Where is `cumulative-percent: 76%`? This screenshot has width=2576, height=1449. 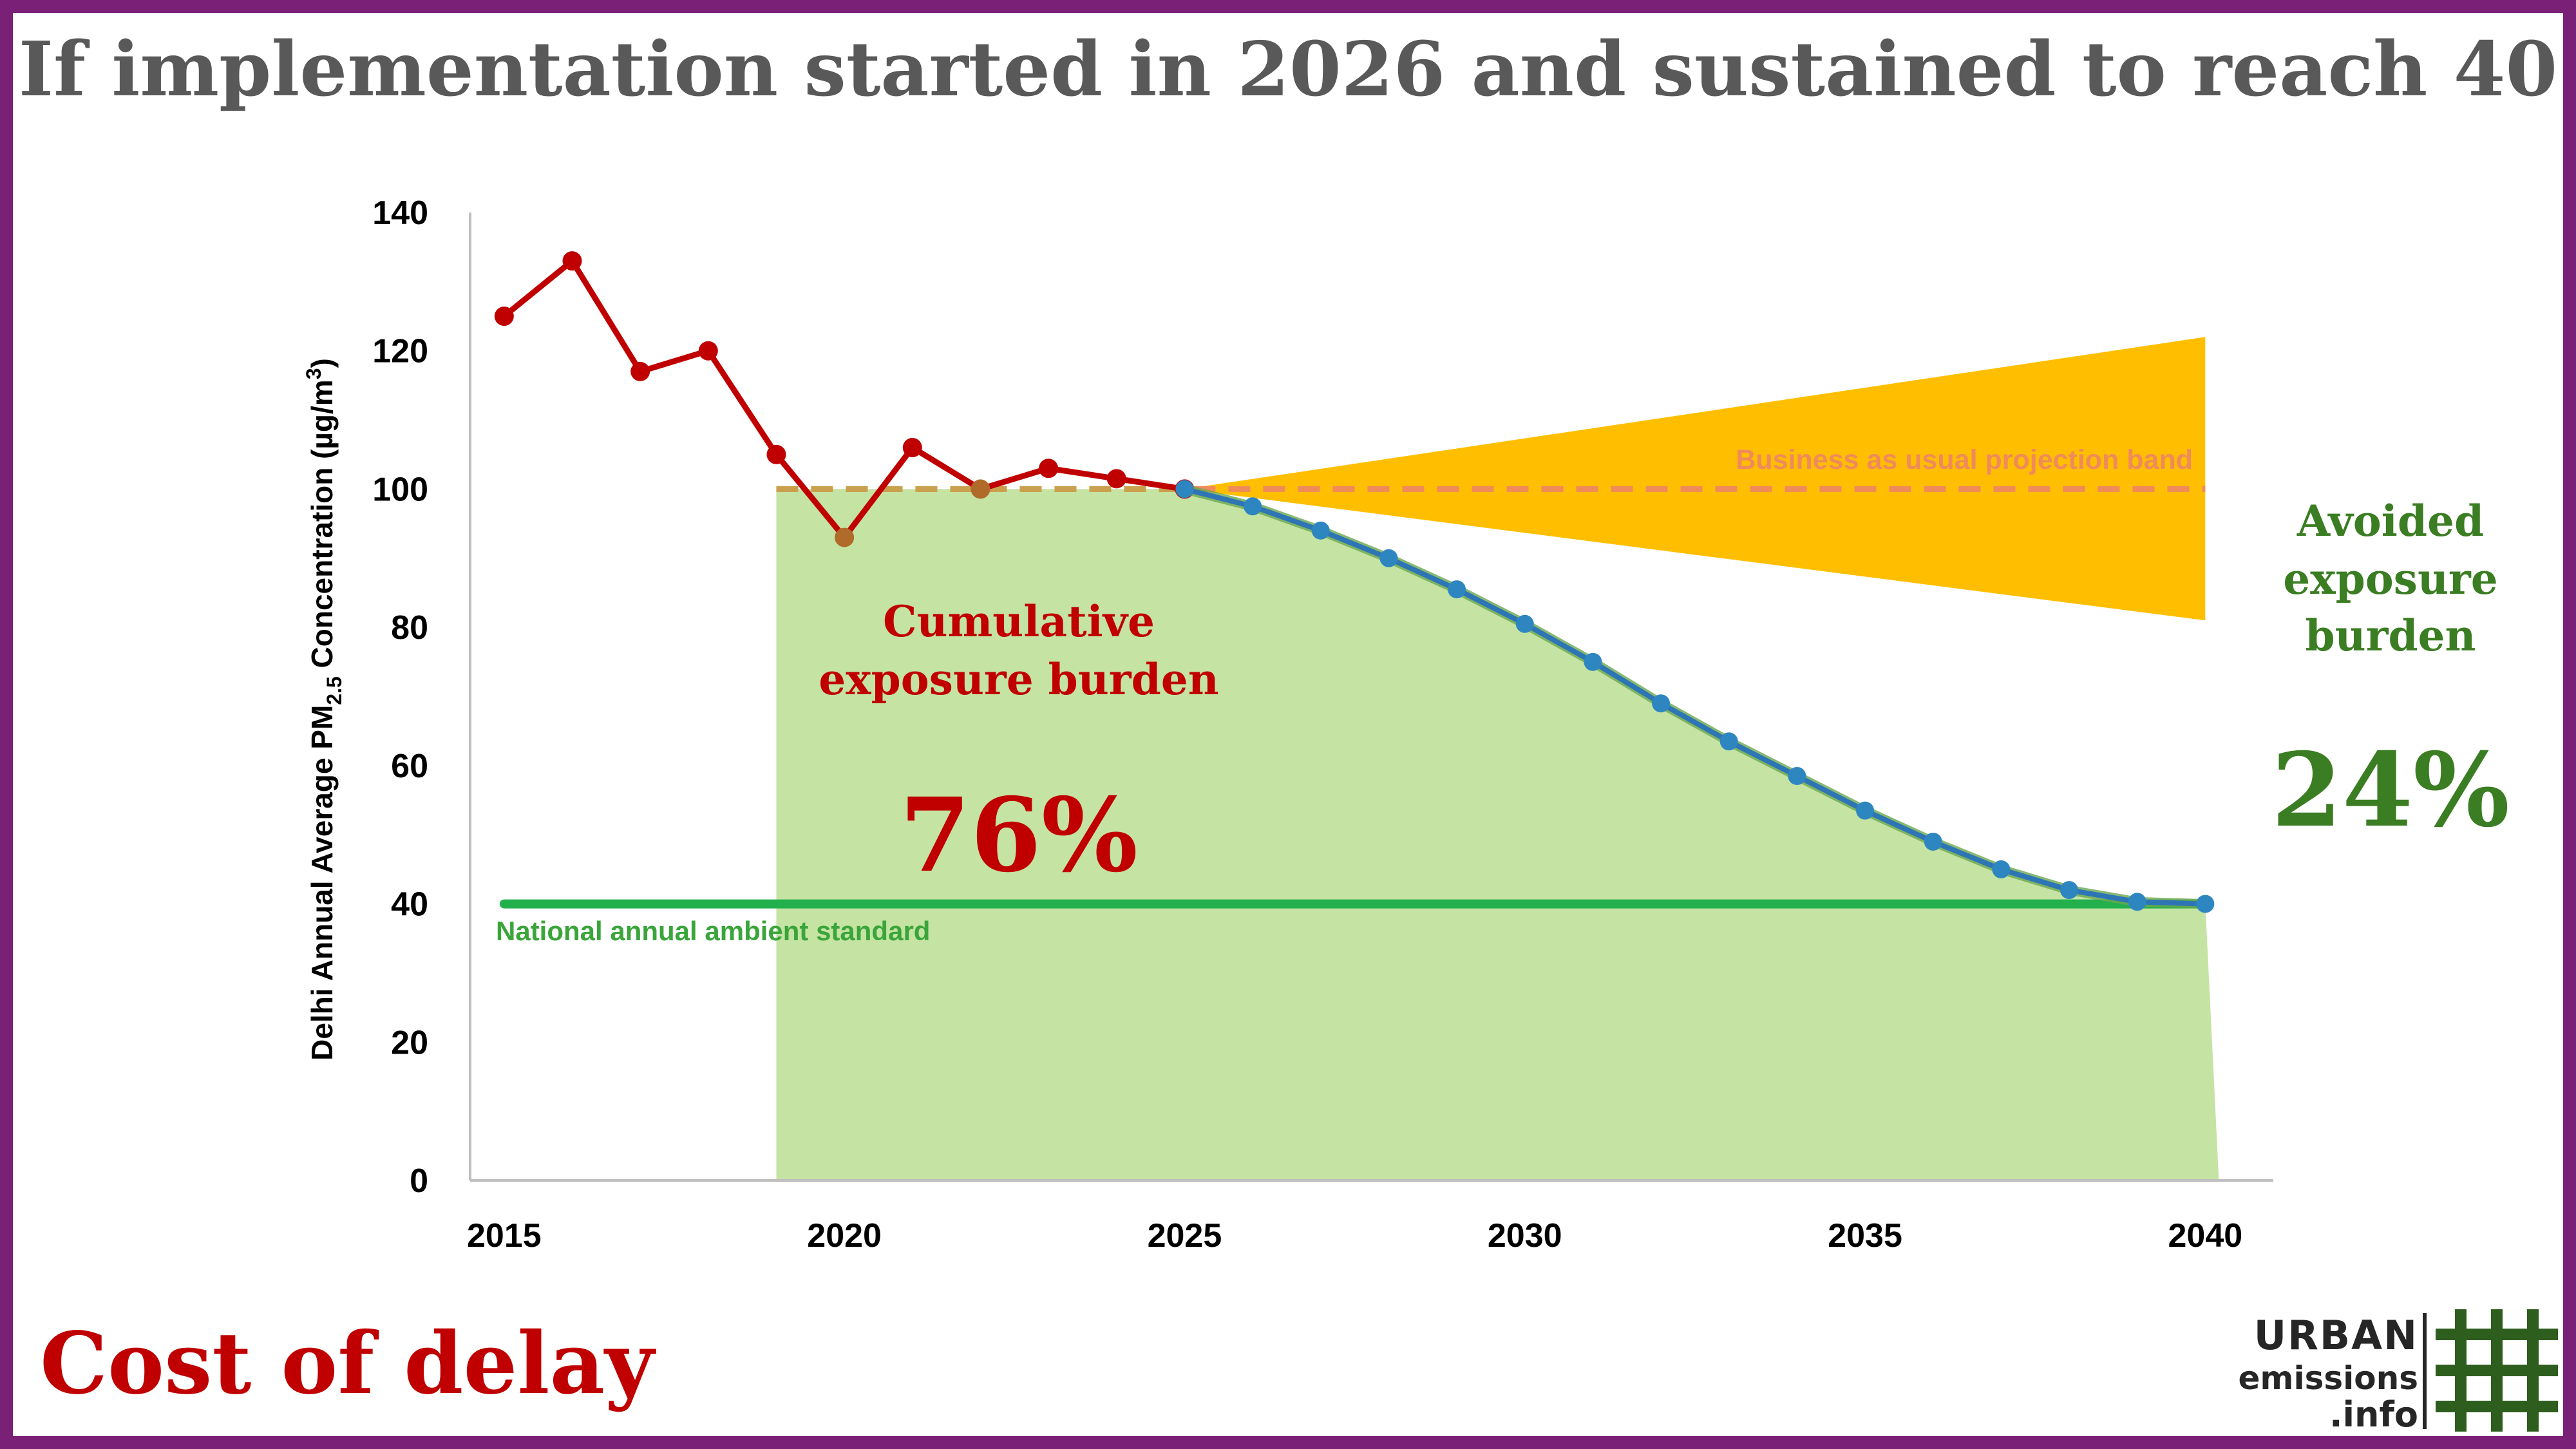 cumulative-percent: 76% is located at coordinates (1019, 836).